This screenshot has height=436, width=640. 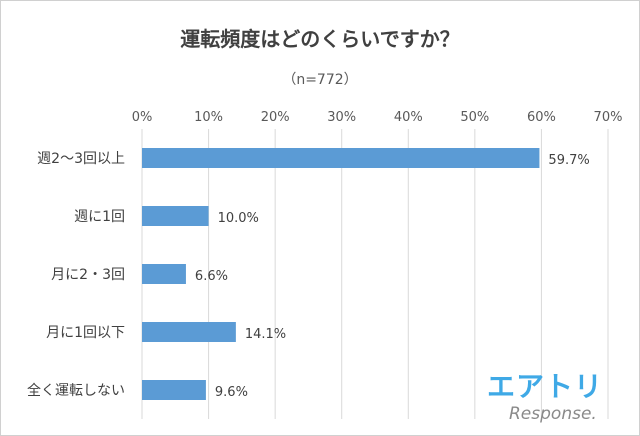 What do you see at coordinates (541, 117) in the screenshot?
I see `x-tick-label: 60%` at bounding box center [541, 117].